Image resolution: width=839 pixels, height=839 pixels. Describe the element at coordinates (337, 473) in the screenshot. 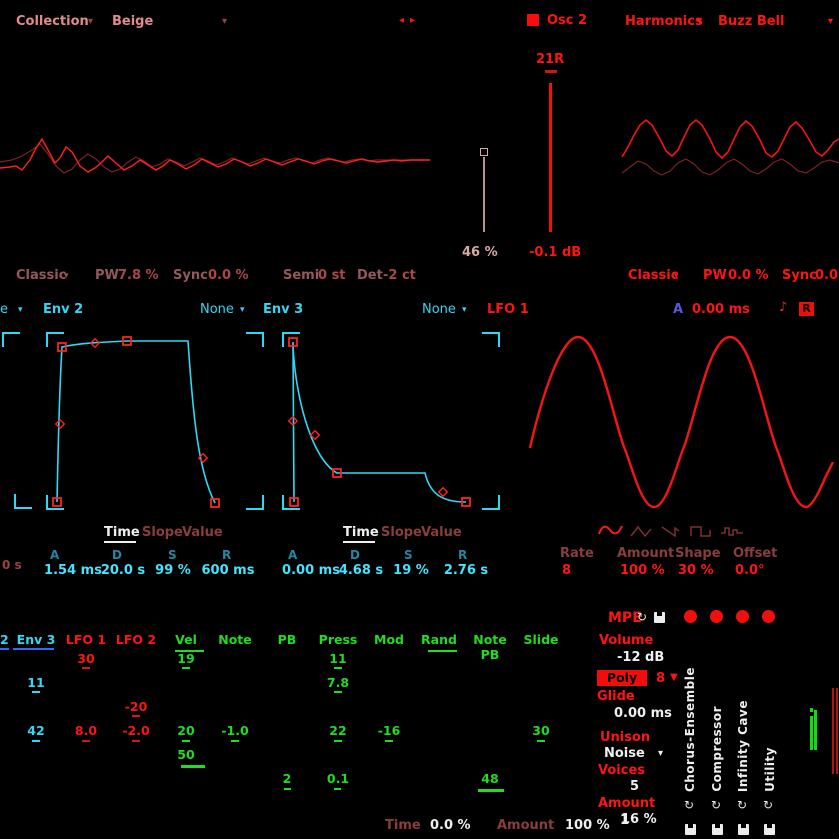

I see `env3-point-sustain` at that location.